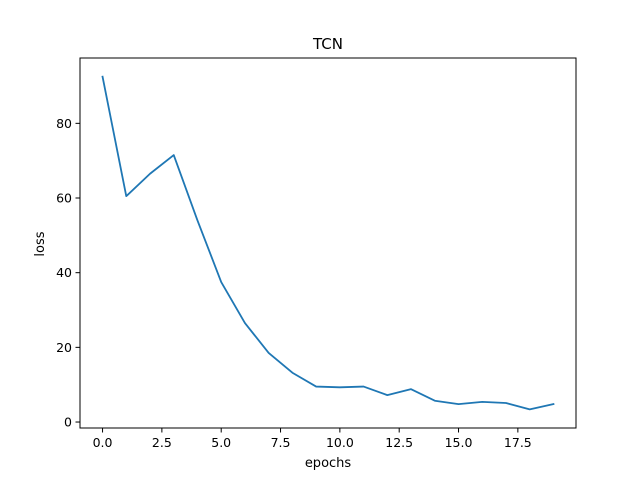  I want to click on x-tick-label: 5.0, so click(221, 442).